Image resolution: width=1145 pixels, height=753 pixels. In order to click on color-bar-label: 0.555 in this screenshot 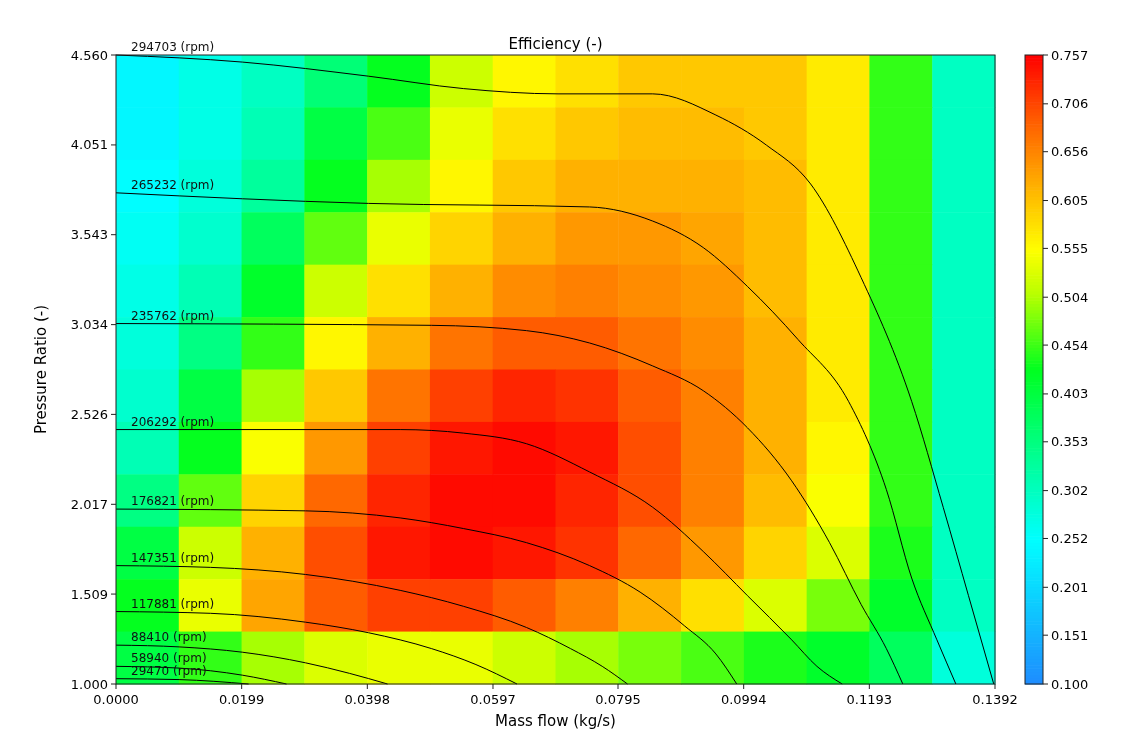, I will do `click(1070, 248)`.